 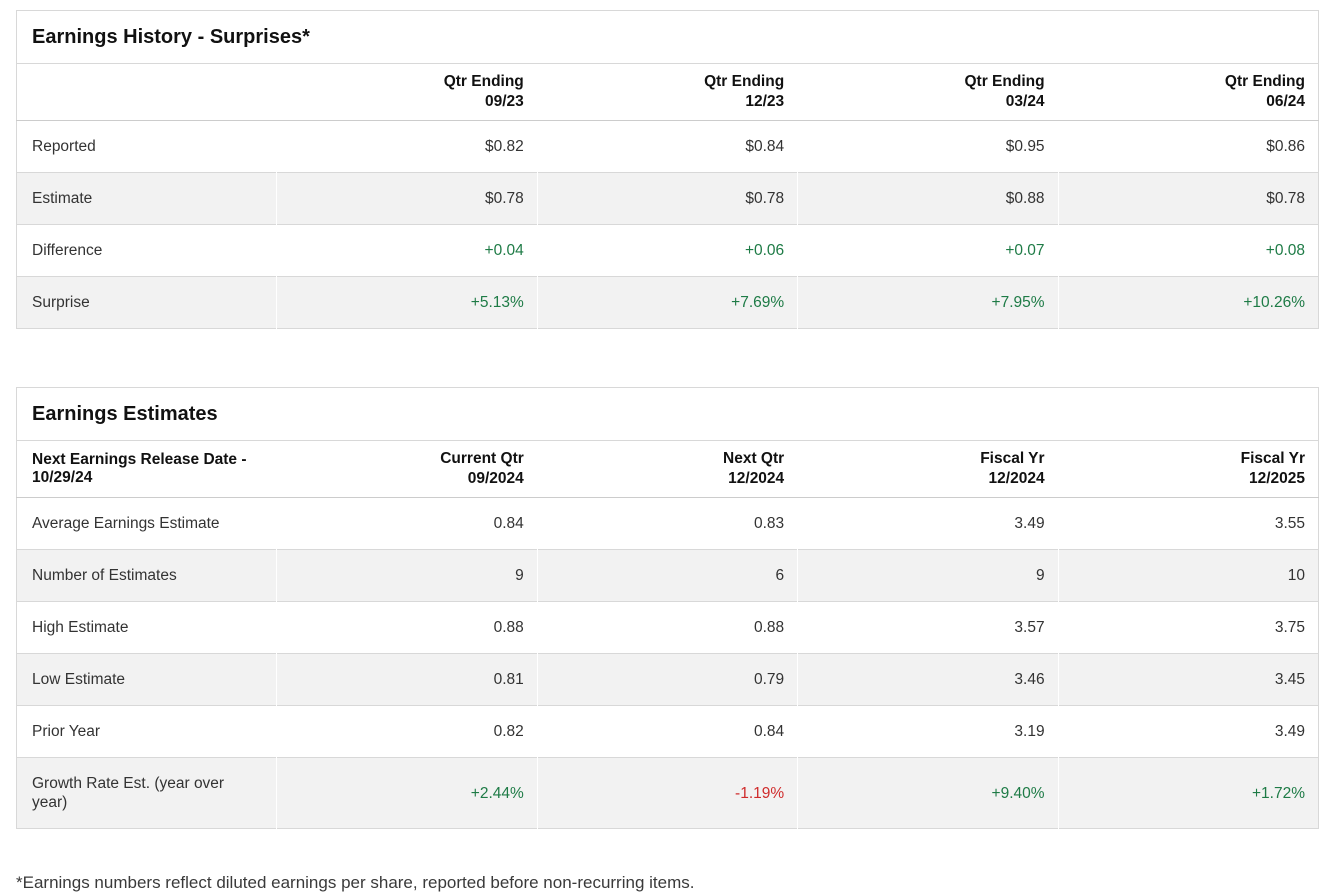 What do you see at coordinates (1188, 250) in the screenshot?
I see `value-cell: +0.08` at bounding box center [1188, 250].